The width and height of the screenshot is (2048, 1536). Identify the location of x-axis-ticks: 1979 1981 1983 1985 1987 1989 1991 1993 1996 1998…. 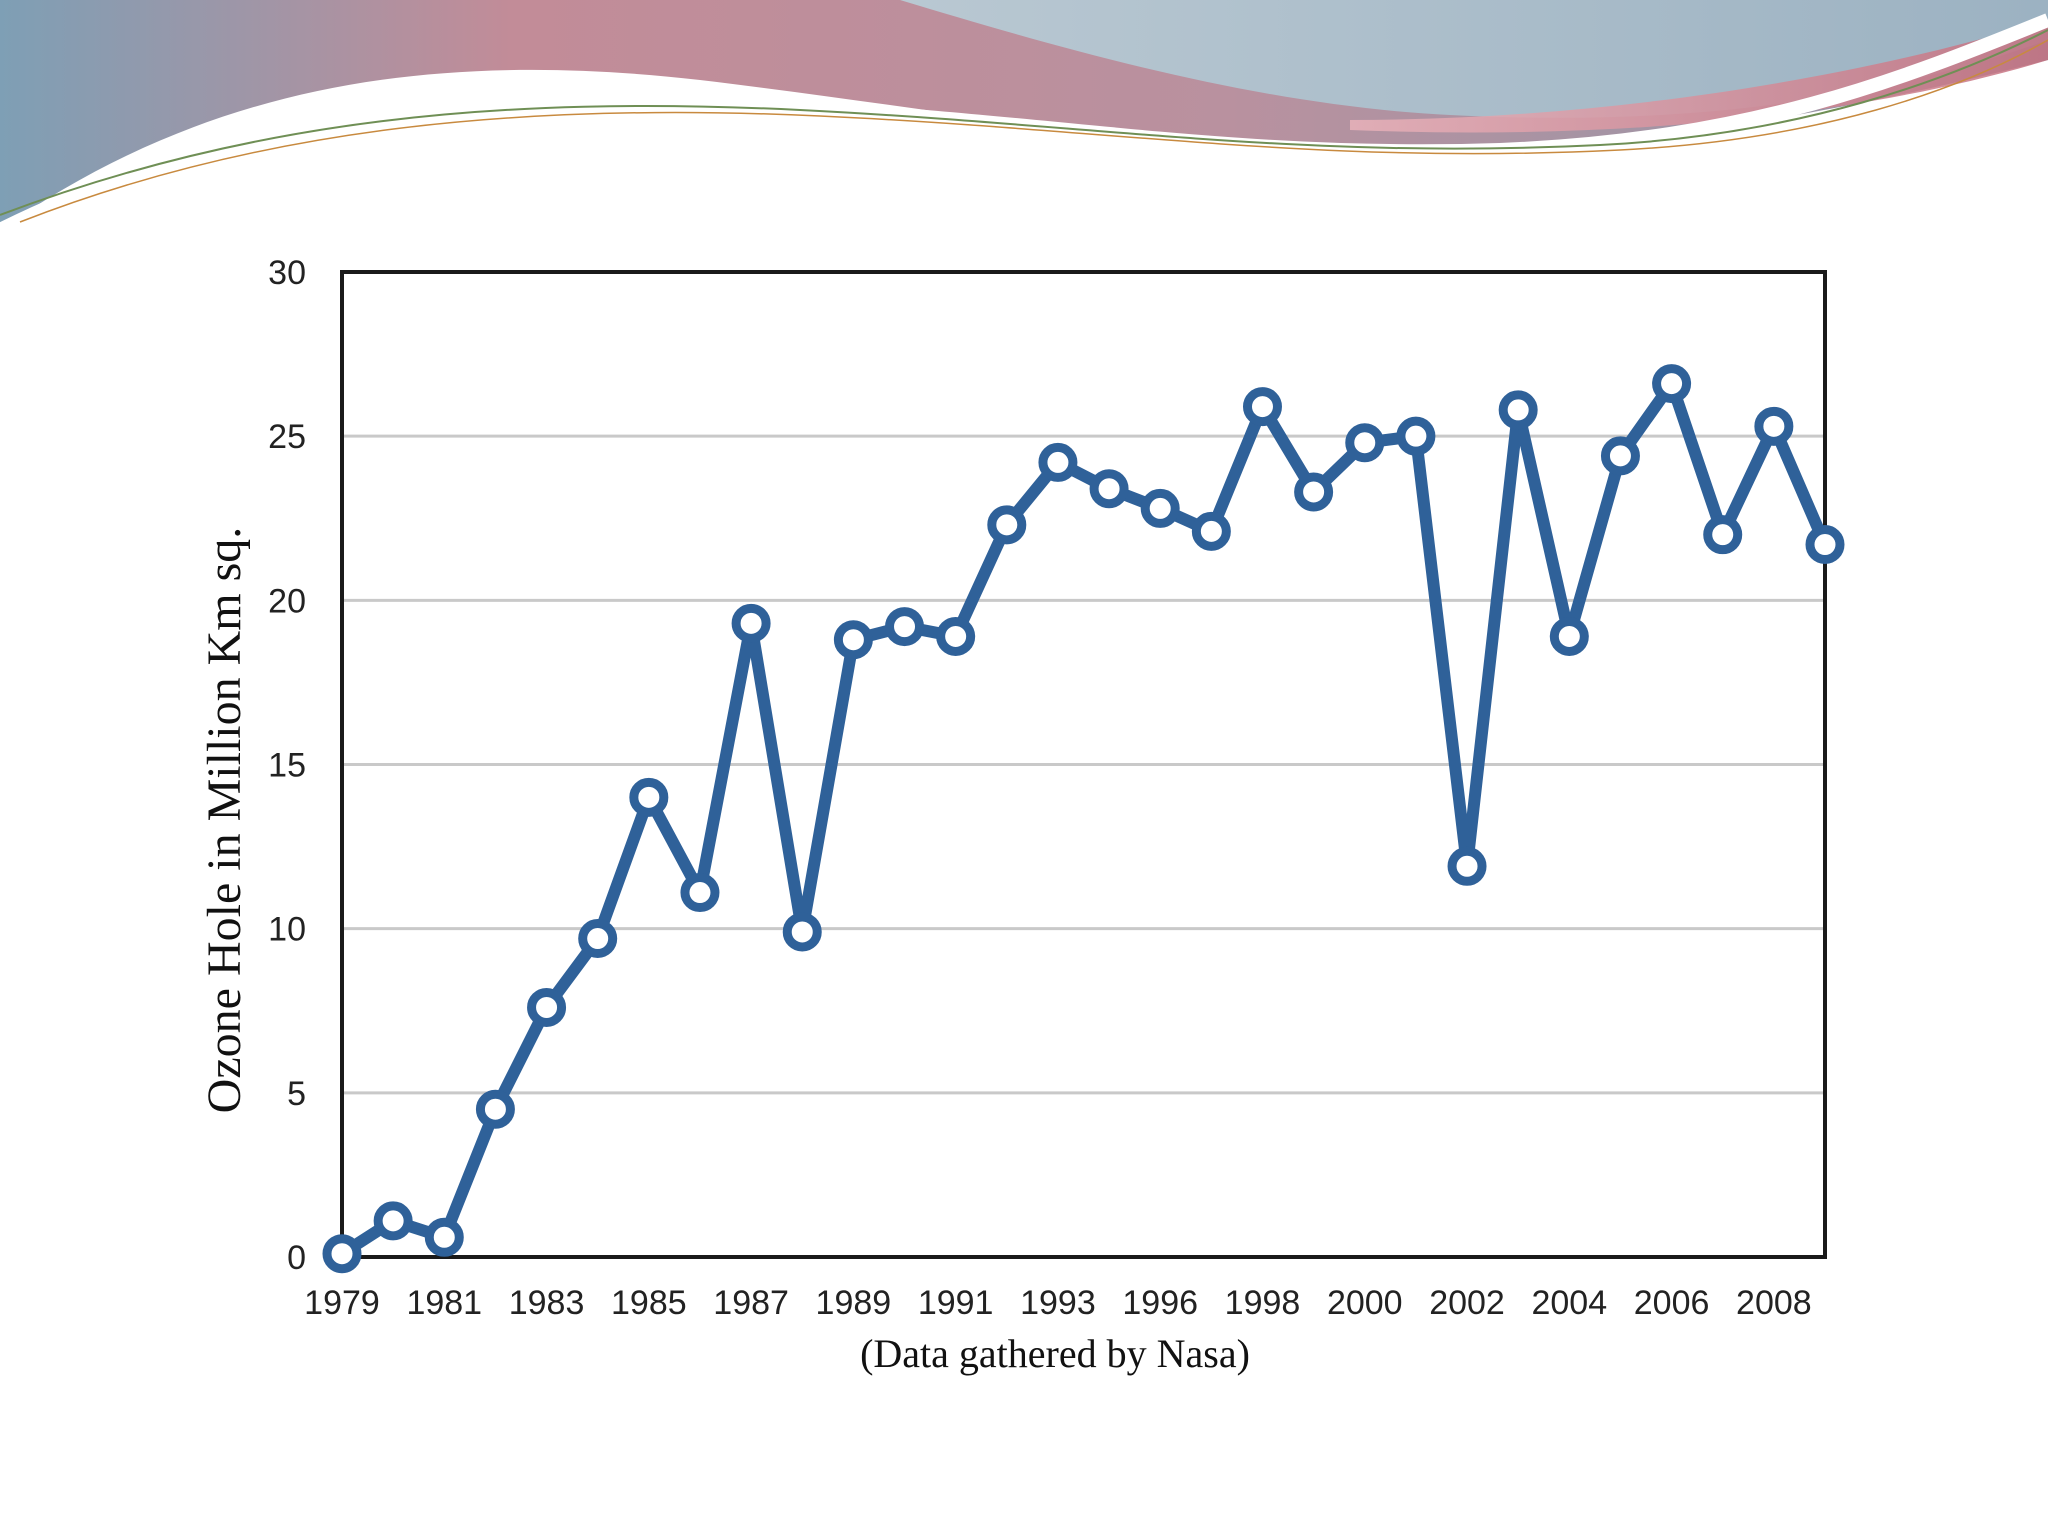
(1058, 1303).